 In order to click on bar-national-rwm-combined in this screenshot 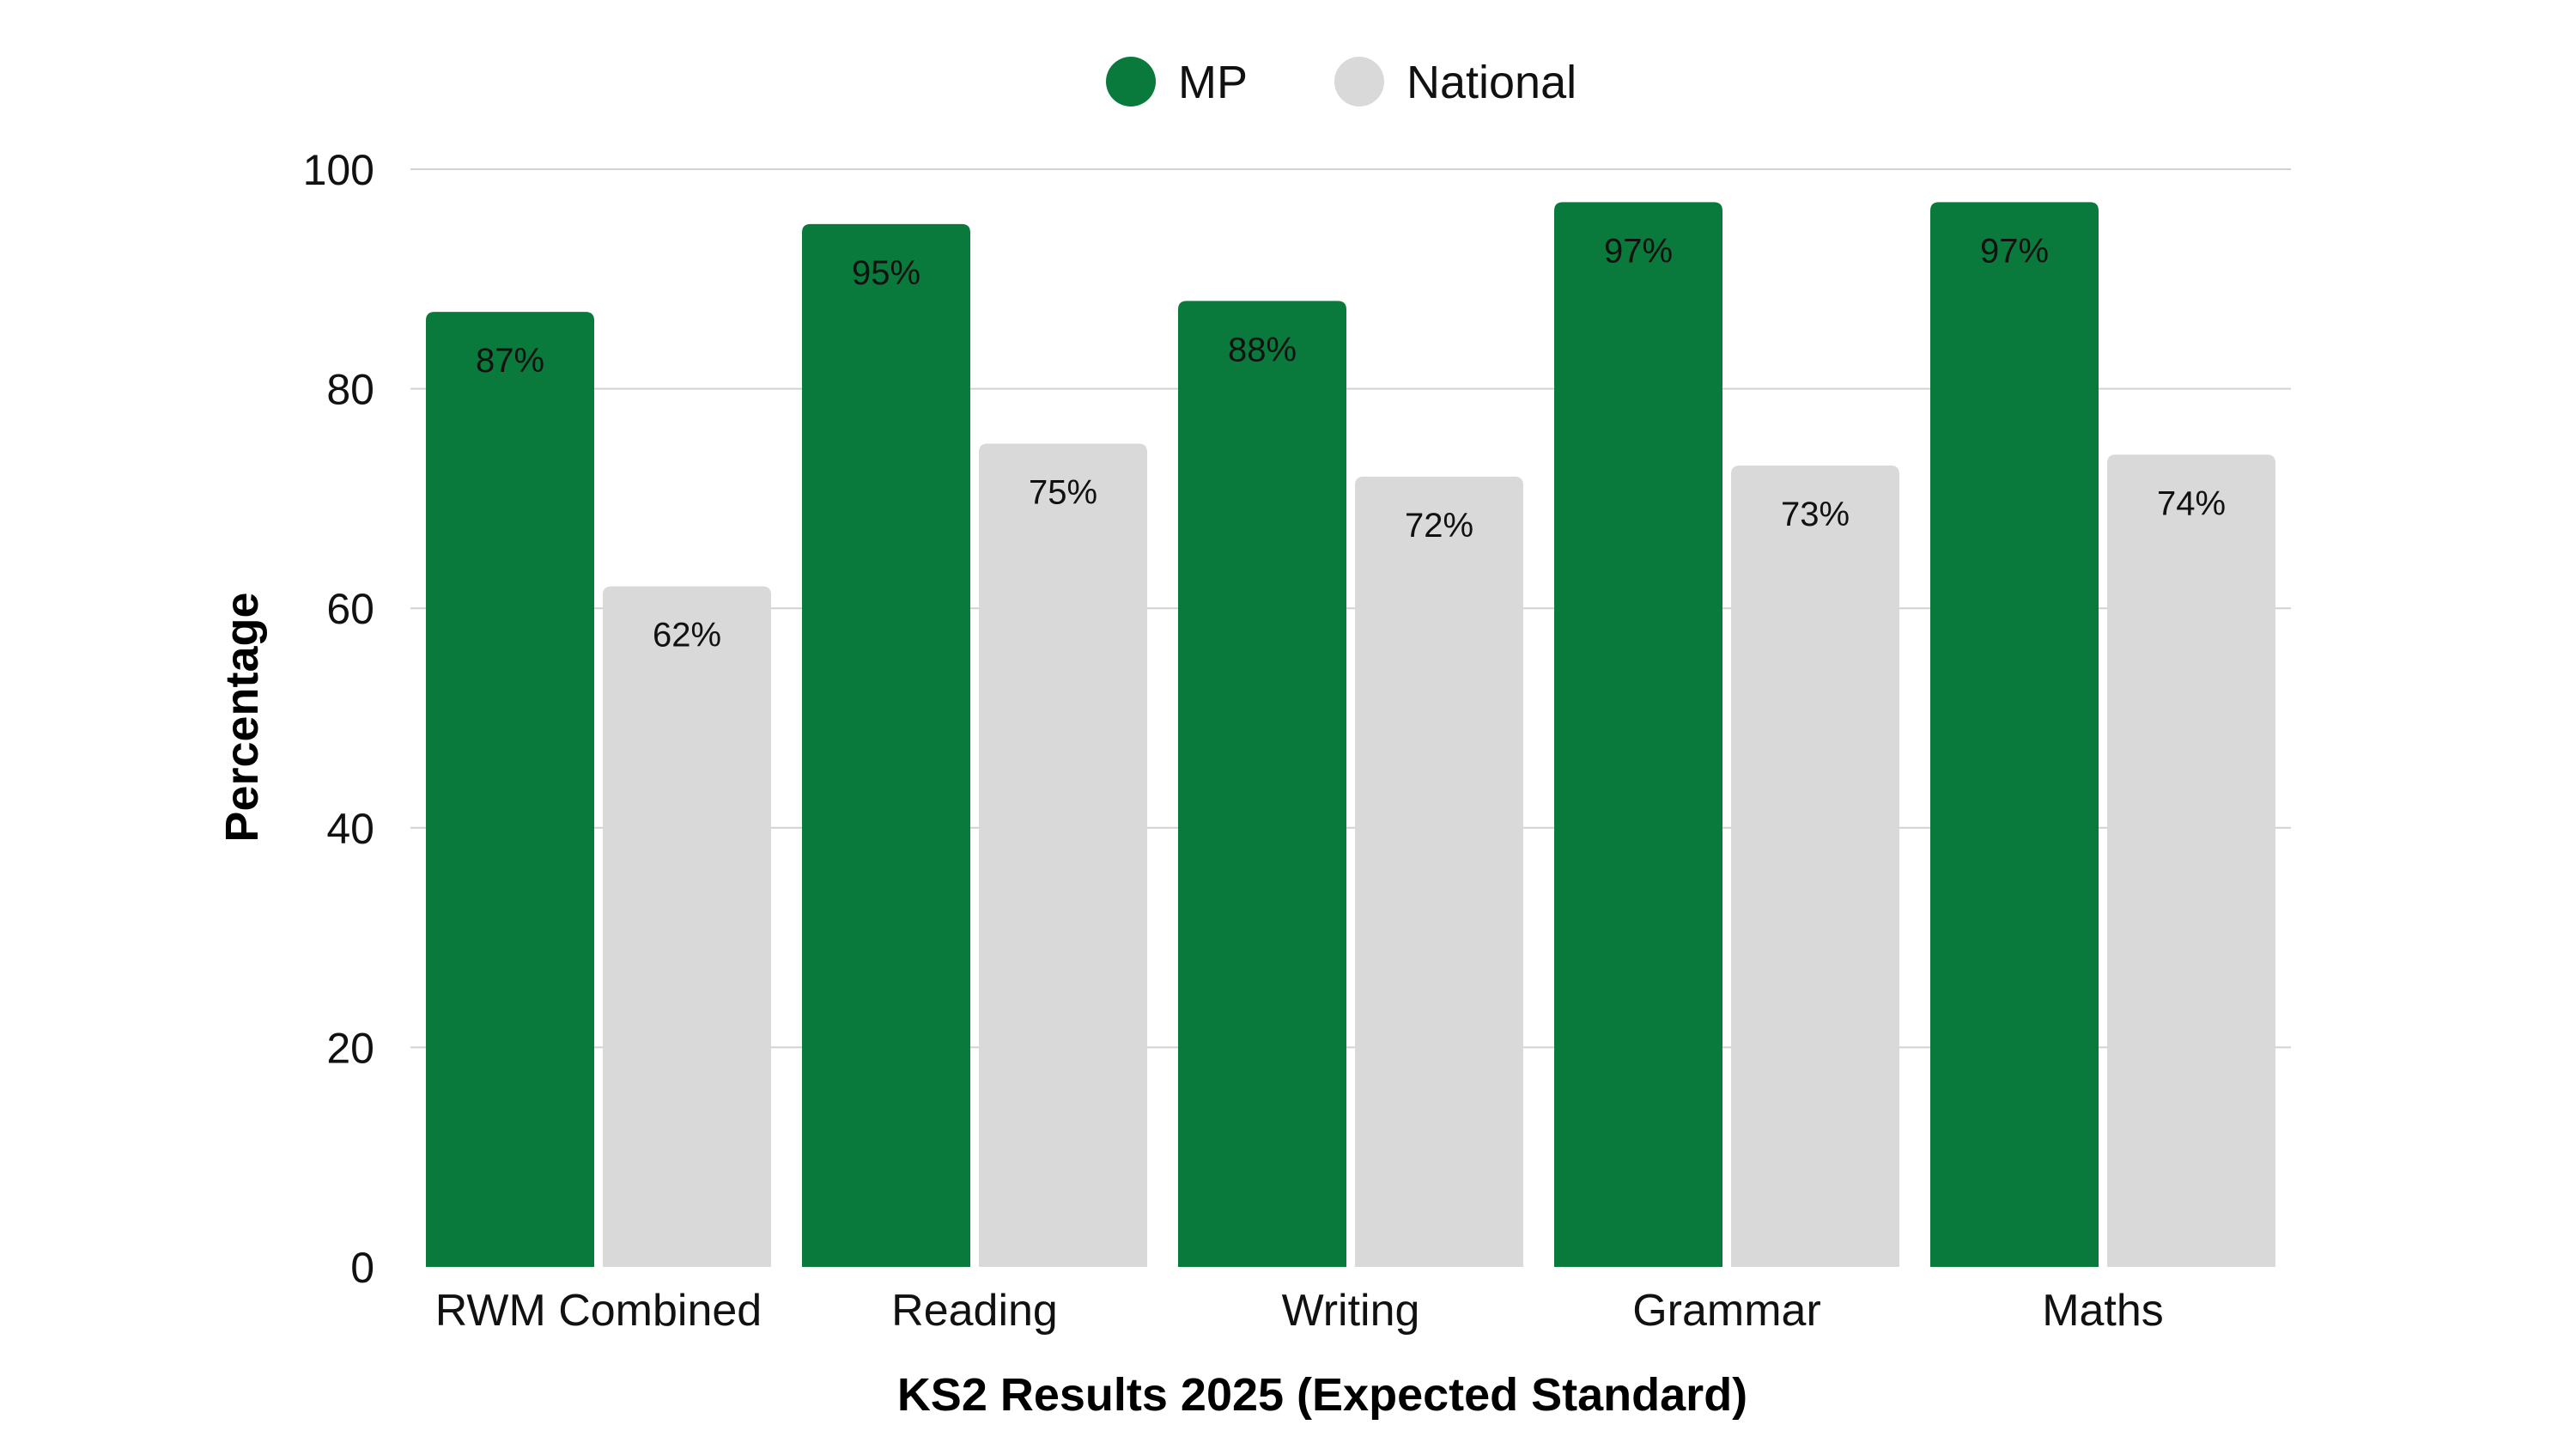, I will do `click(687, 926)`.